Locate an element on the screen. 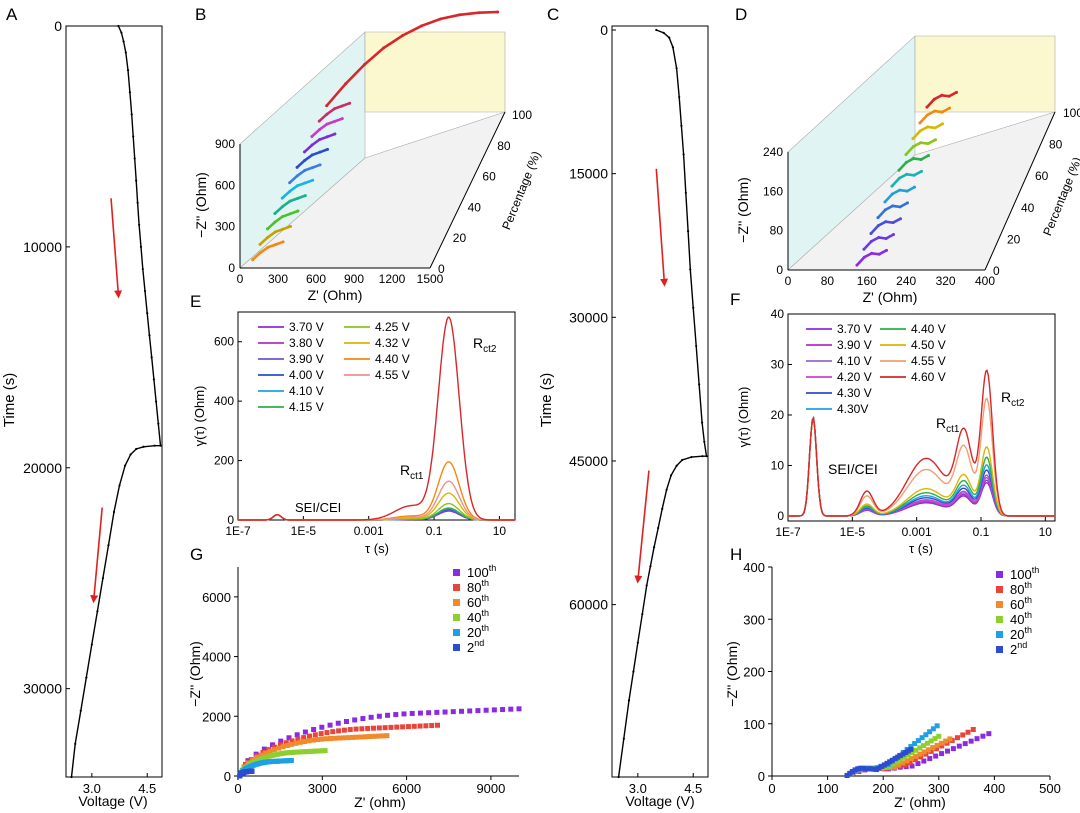 This screenshot has width=1080, height=813. x-axis-label: Z' (ohm) is located at coordinates (380, 802).